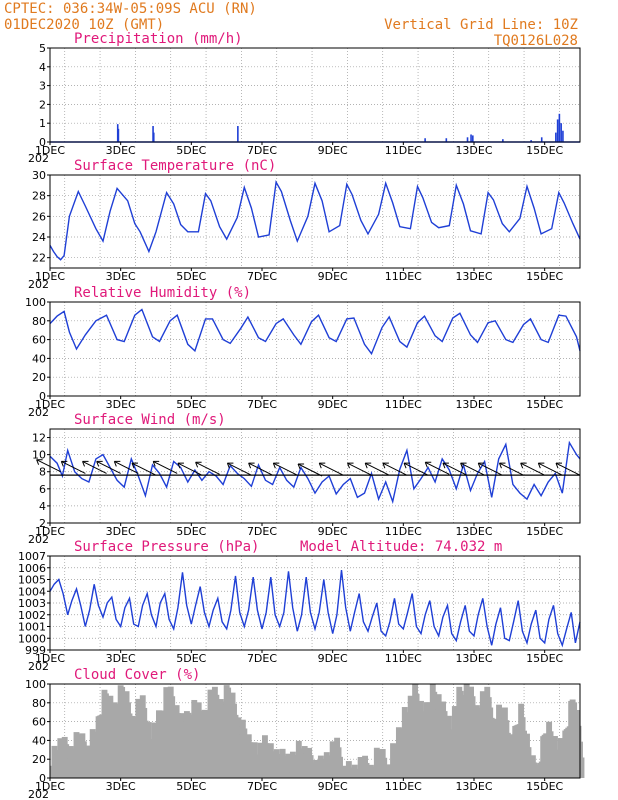 This screenshot has width=618, height=800. I want to click on y-tick-label: 3, so click(42, 86).